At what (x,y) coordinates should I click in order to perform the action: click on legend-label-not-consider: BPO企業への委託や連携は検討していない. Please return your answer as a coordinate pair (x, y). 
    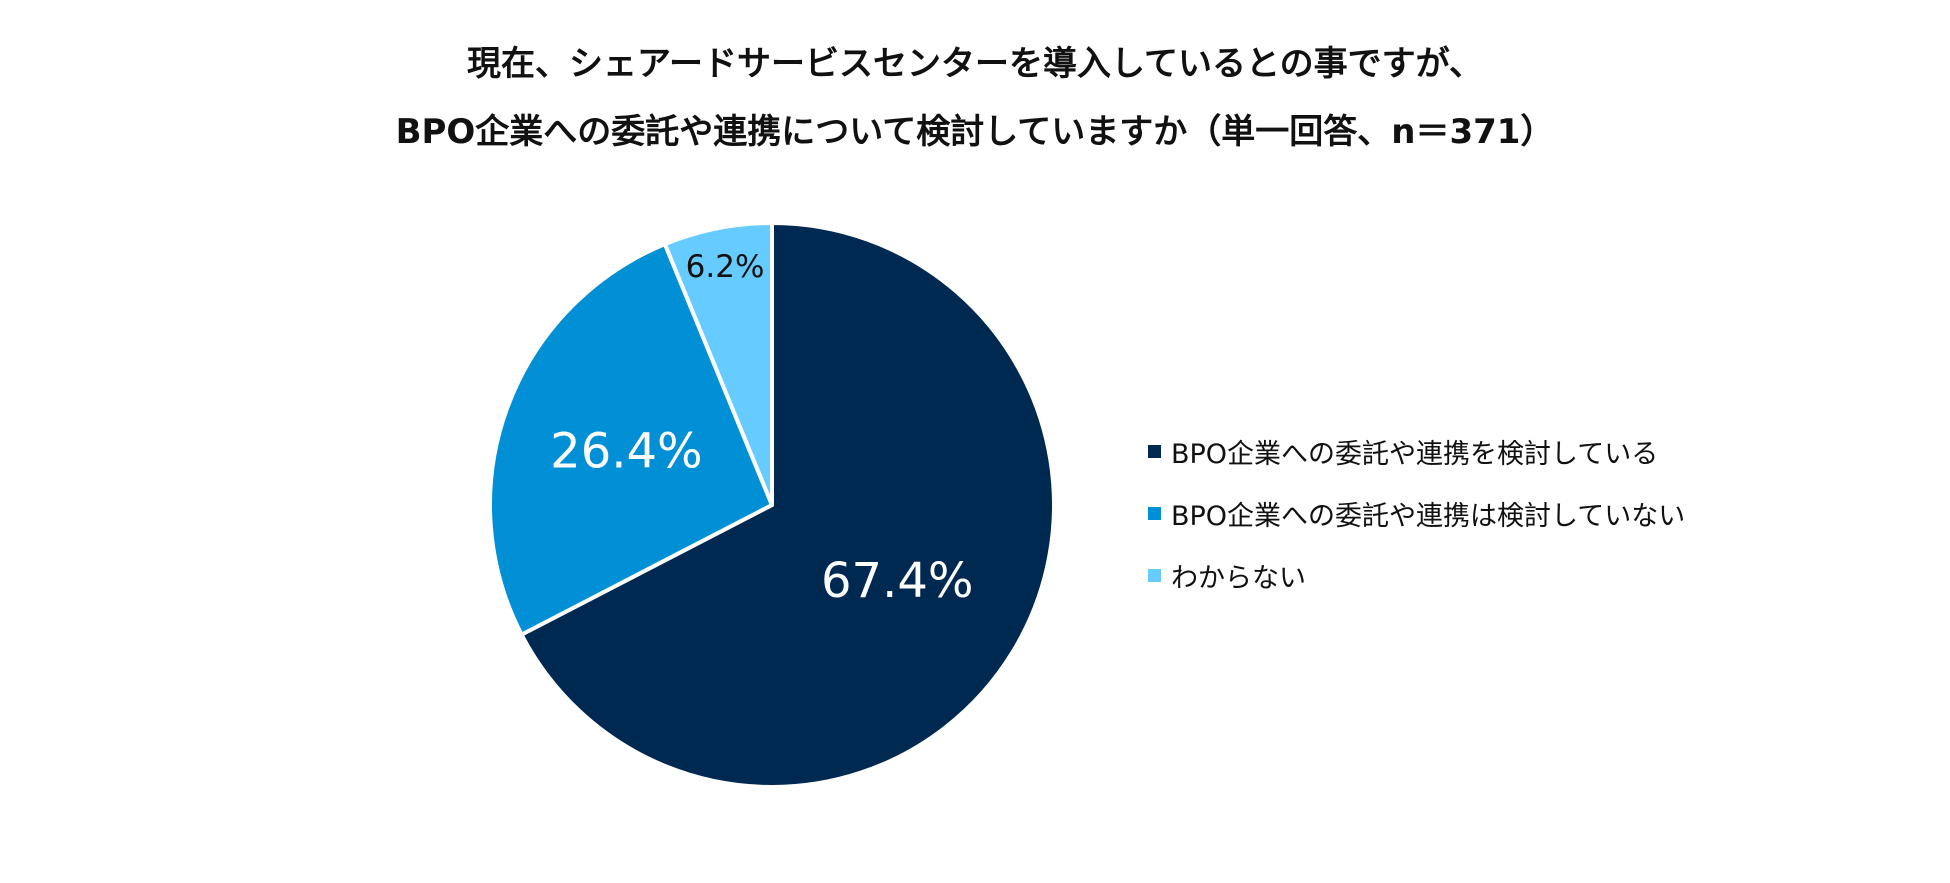
    Looking at the image, I should click on (1428, 516).